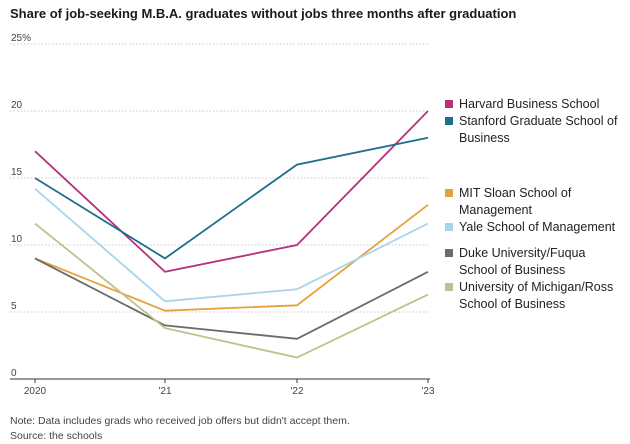  I want to click on legend-item-yale: Yale School of Management, so click(535, 227).